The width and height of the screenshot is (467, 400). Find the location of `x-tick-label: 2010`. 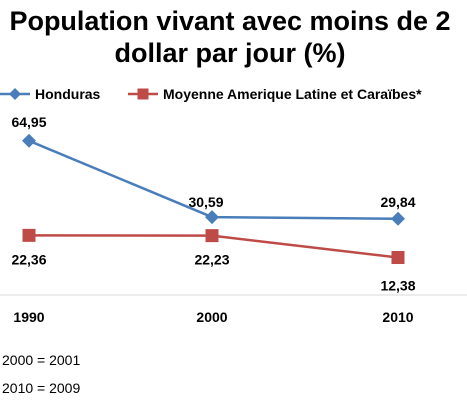

x-tick-label: 2010 is located at coordinates (397, 317).